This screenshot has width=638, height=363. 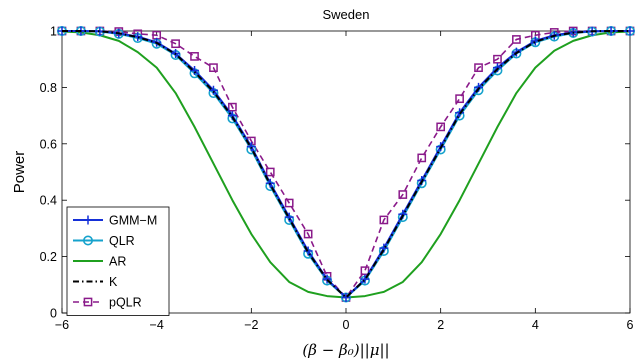 What do you see at coordinates (125, 303) in the screenshot?
I see `legend-label: pQLR` at bounding box center [125, 303].